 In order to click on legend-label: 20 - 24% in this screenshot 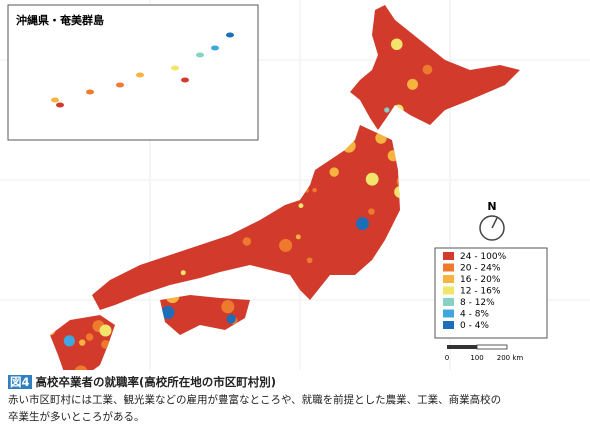, I will do `click(480, 269)`.